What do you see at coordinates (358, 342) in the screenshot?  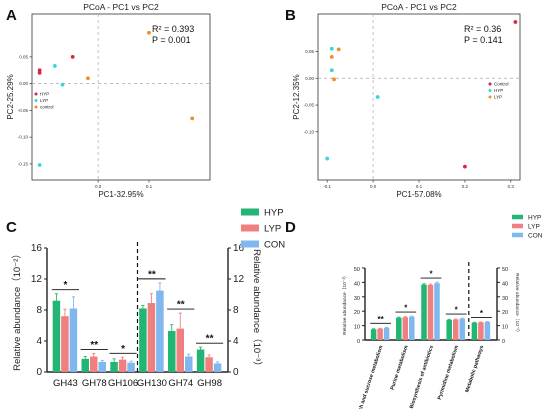 I see `bar-d-ytick-left-label: 0` at bounding box center [358, 342].